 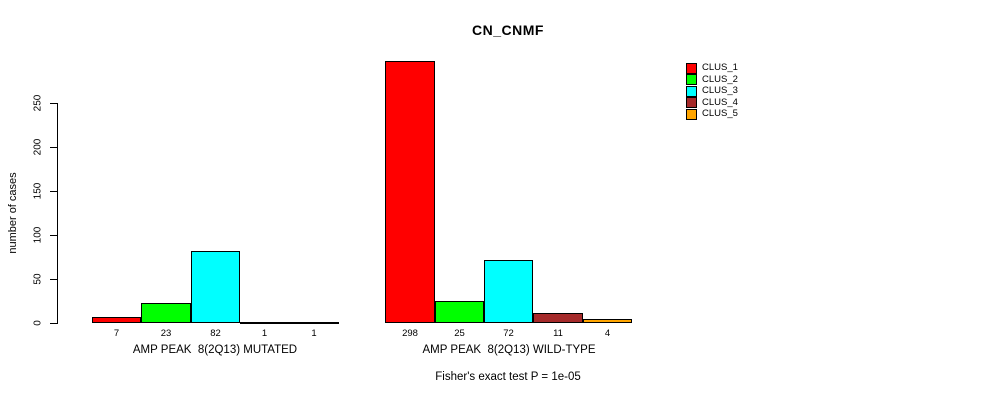 What do you see at coordinates (720, 79) in the screenshot?
I see `legend-label: CLUS_2` at bounding box center [720, 79].